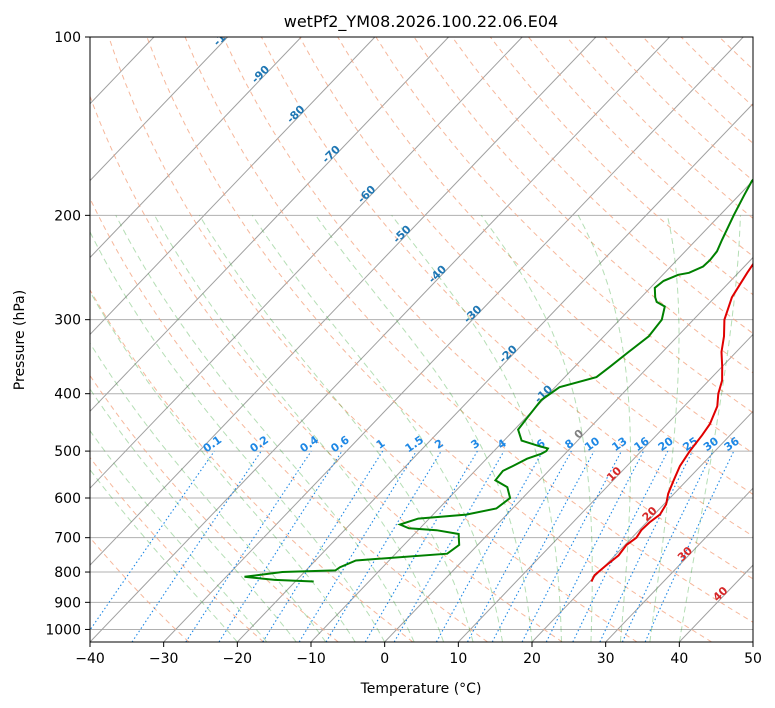 This screenshot has width=775, height=708. What do you see at coordinates (164, 659) in the screenshot?
I see `x-tick-label: −30` at bounding box center [164, 659].